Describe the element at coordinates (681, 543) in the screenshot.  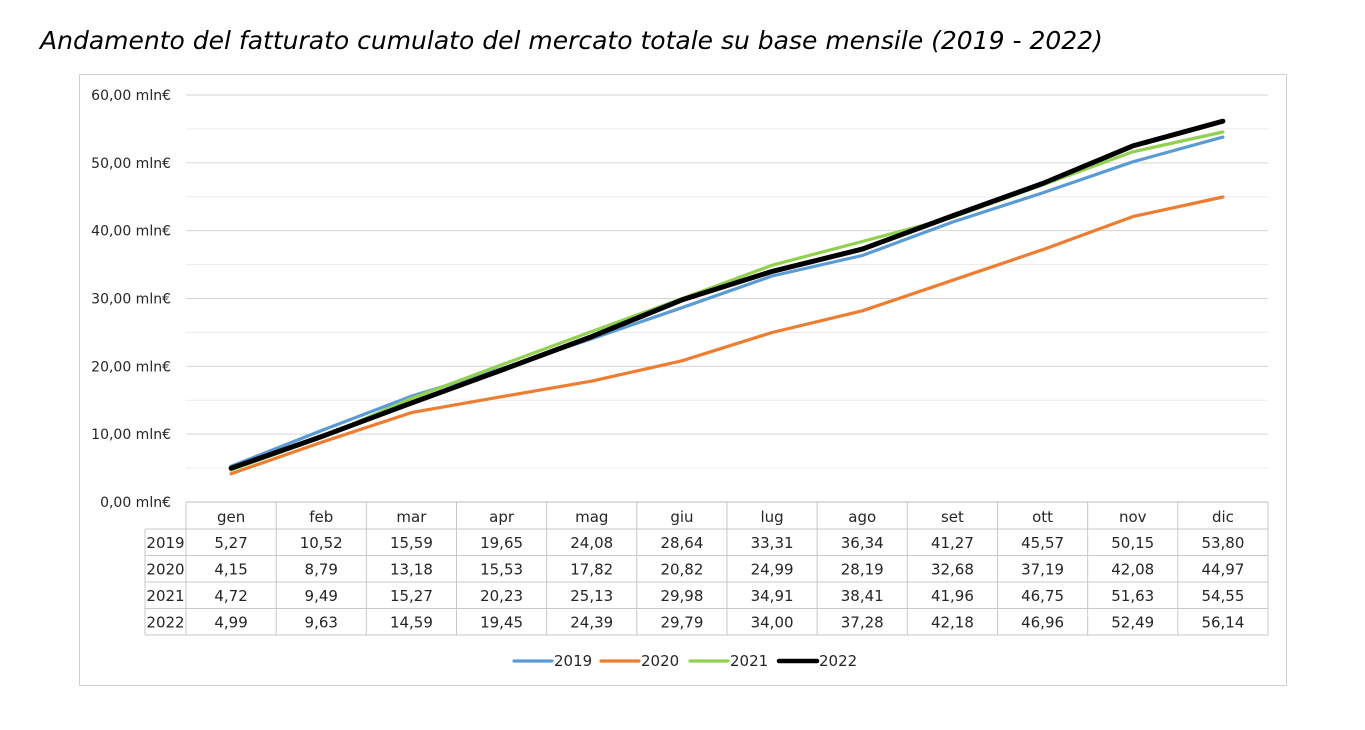
I see `table-cell: 28,64` at that location.